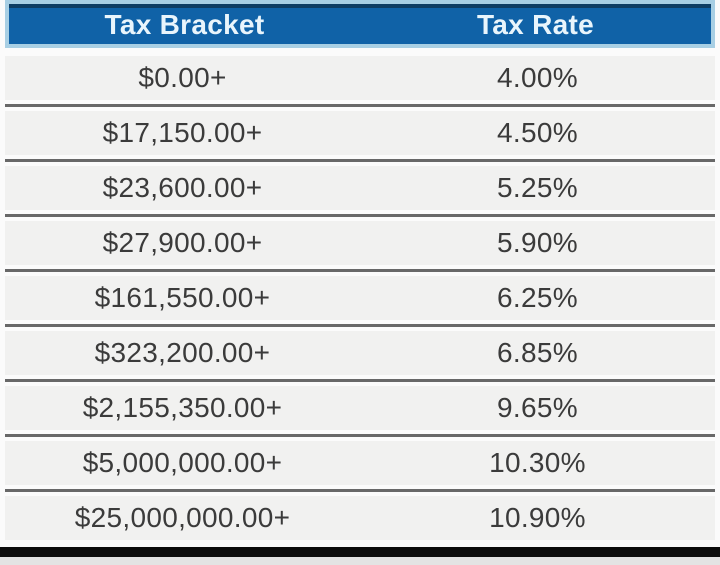  What do you see at coordinates (537, 132) in the screenshot?
I see `rate-cell: 4.50%` at bounding box center [537, 132].